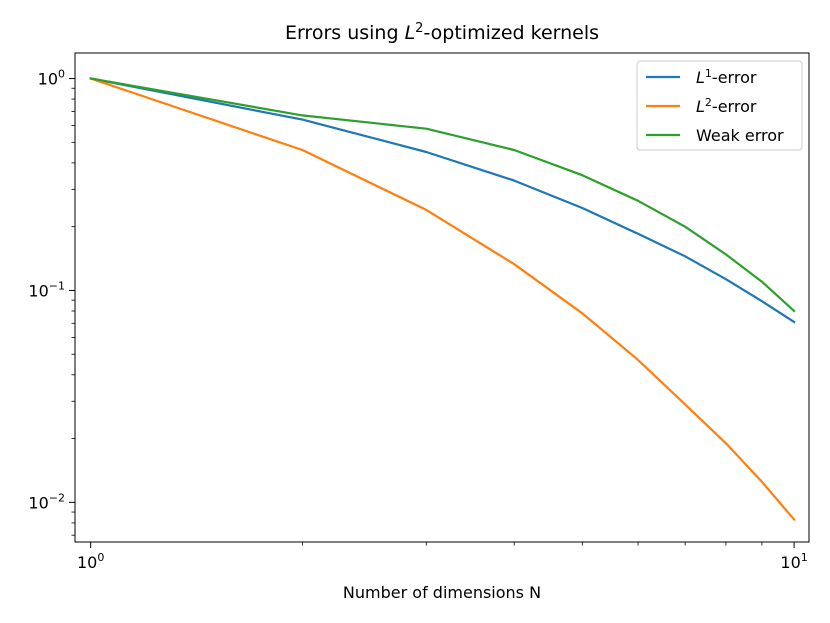  Describe the element at coordinates (51, 78) in the screenshot. I see `y-tick-label: 10⁰` at that location.